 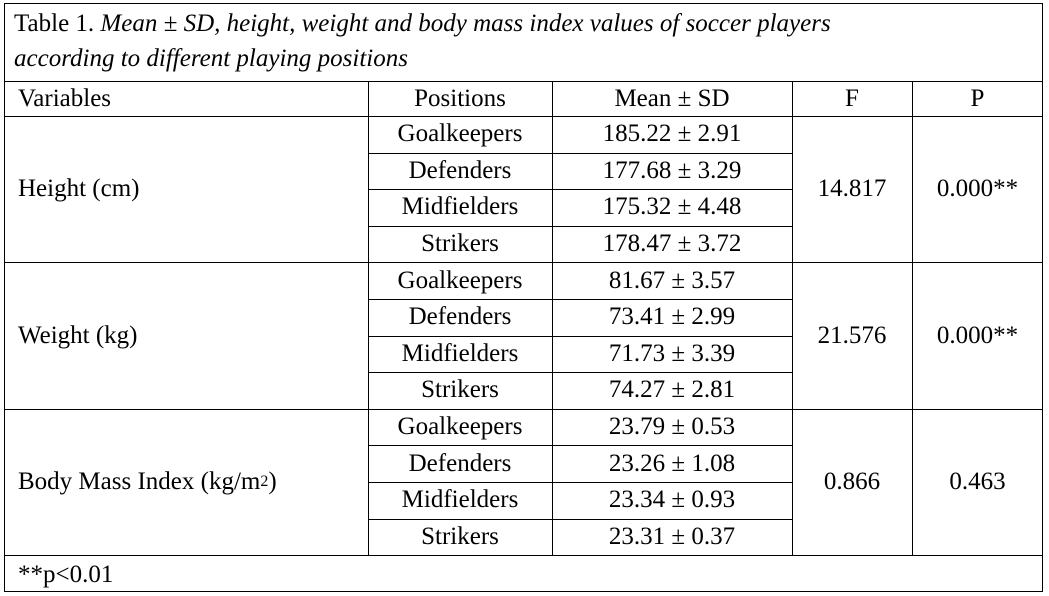 I want to click on mean-sd-cell: 178.47 ± 3.72, so click(x=672, y=244).